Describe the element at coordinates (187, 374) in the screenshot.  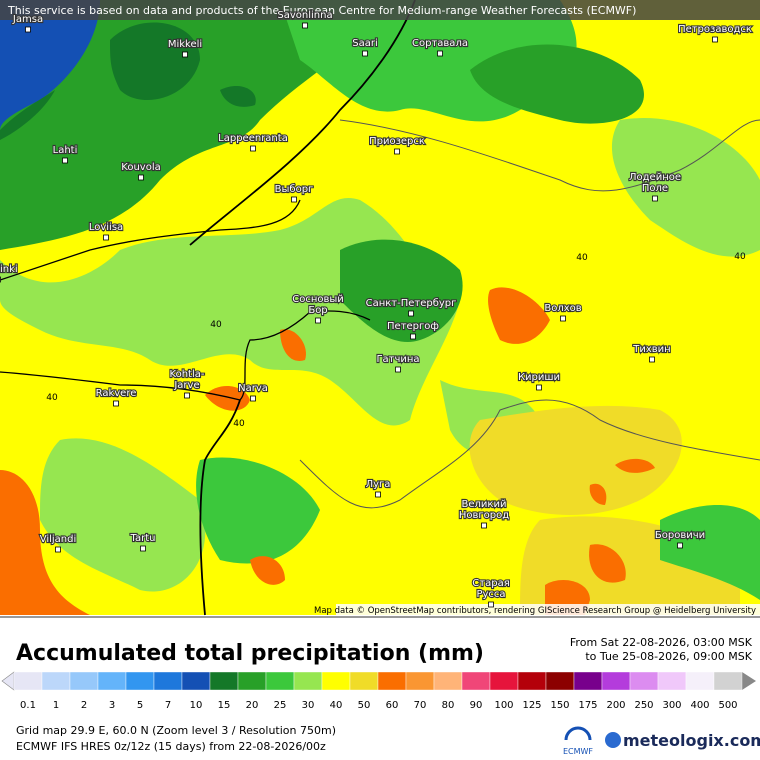
I see `place-name: Kohtla-` at that location.